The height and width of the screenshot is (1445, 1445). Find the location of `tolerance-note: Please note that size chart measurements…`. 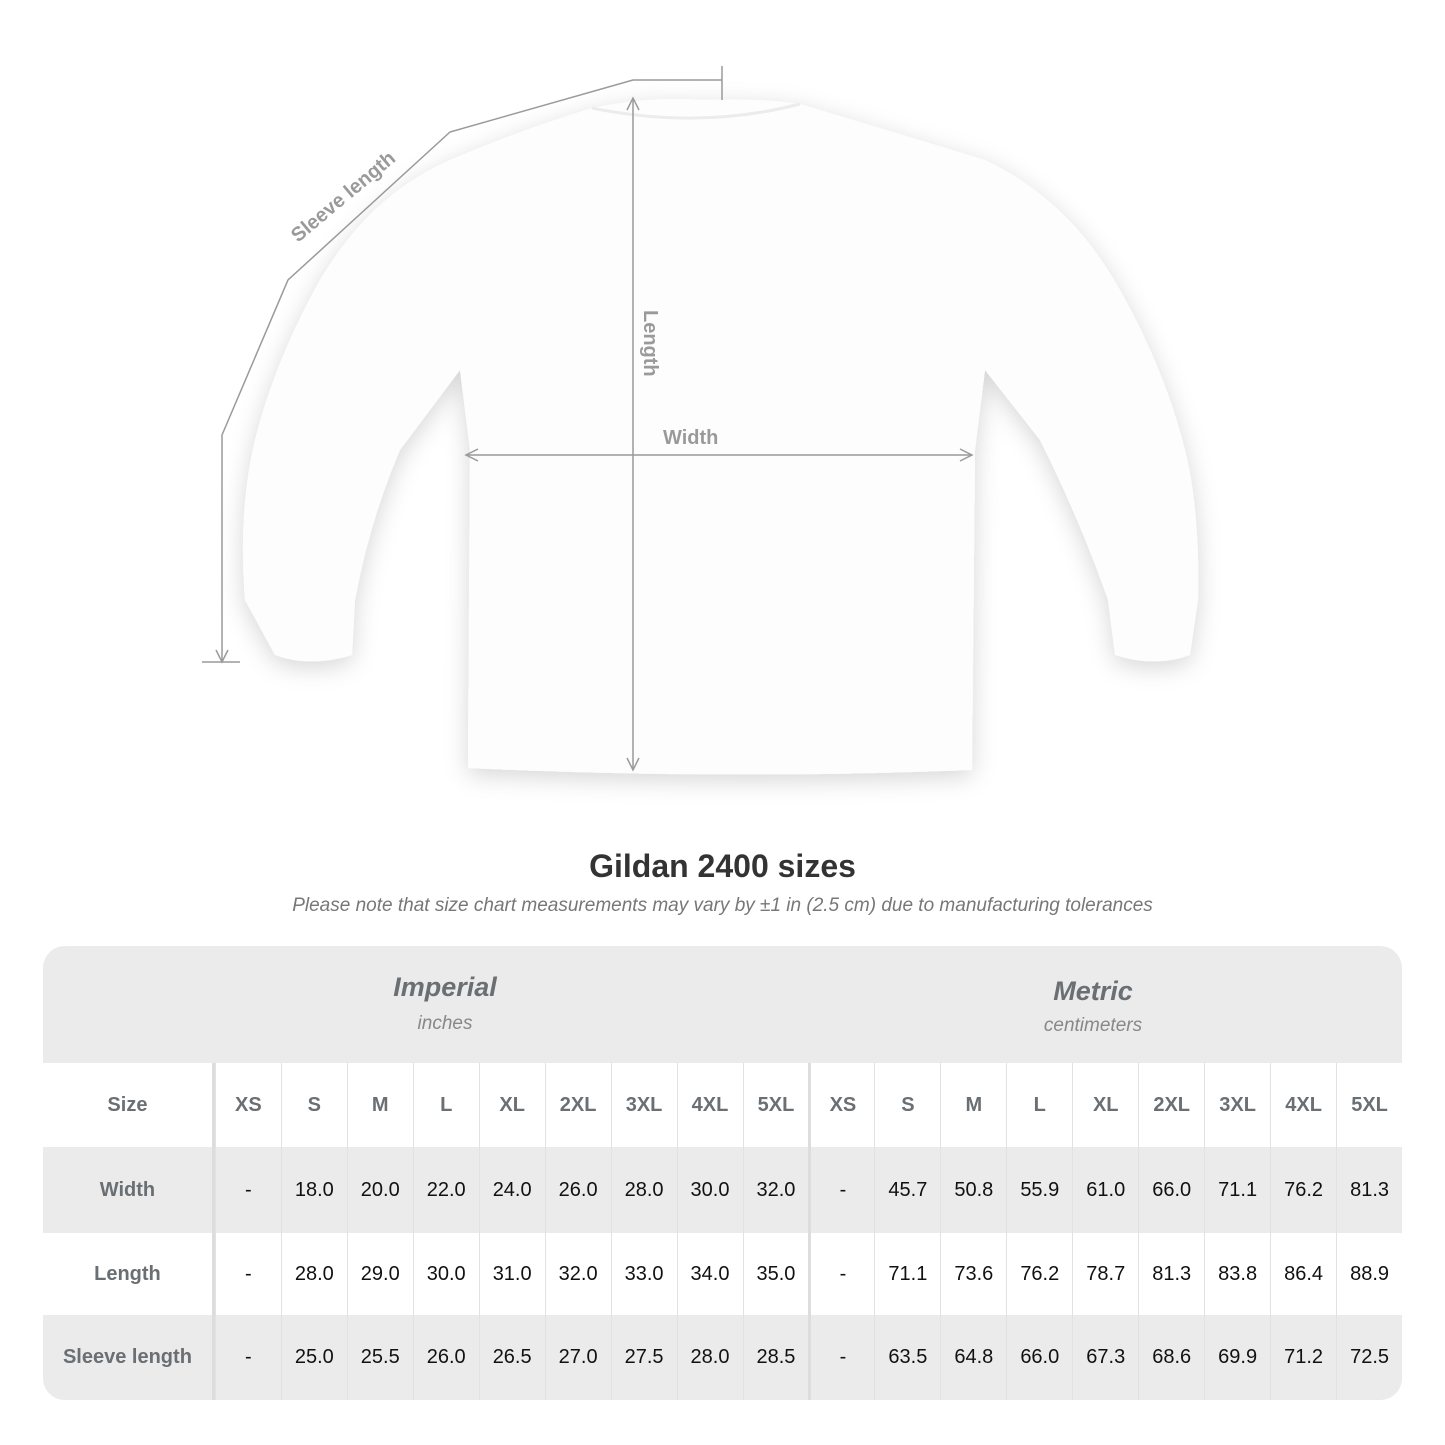

tolerance-note: Please note that size chart measurements… is located at coordinates (722, 905).